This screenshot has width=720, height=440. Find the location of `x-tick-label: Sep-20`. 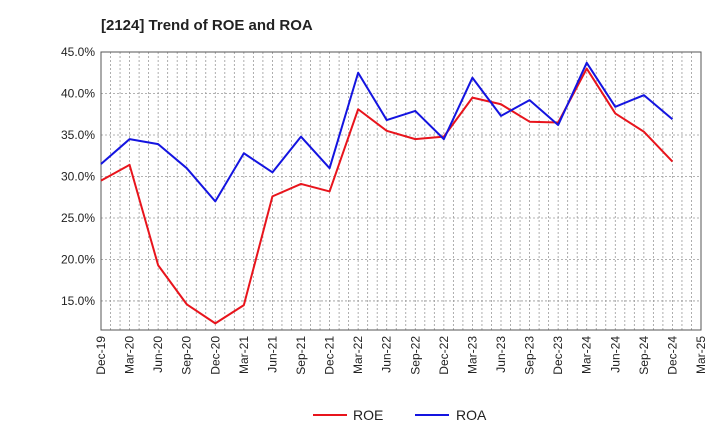

x-tick-label: Sep-20 is located at coordinates (187, 355).